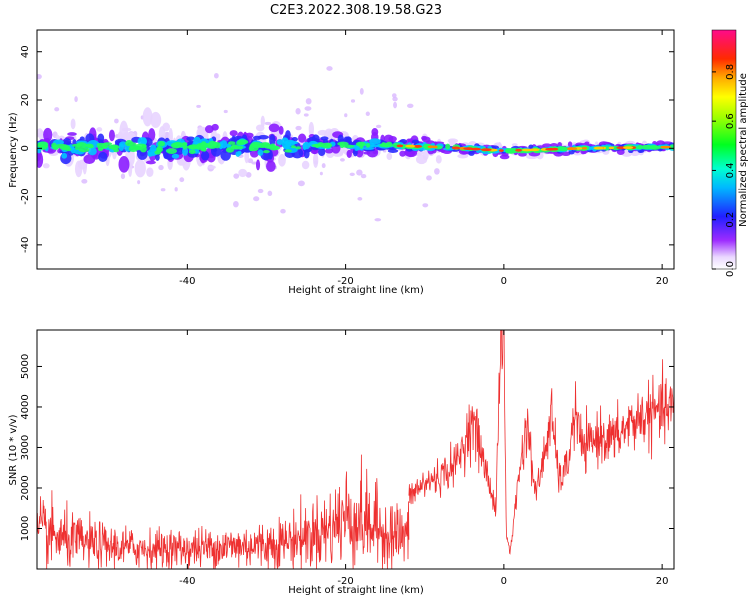 The image size is (750, 600). I want to click on colorbar-ticks: 0.0 0.2 0.4 0.6 0.8, so click(724, 170).